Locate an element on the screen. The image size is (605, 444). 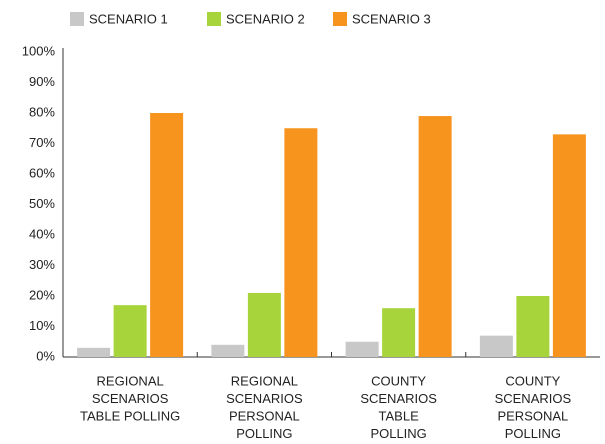
y-tick-label: 50% is located at coordinates (42, 203).